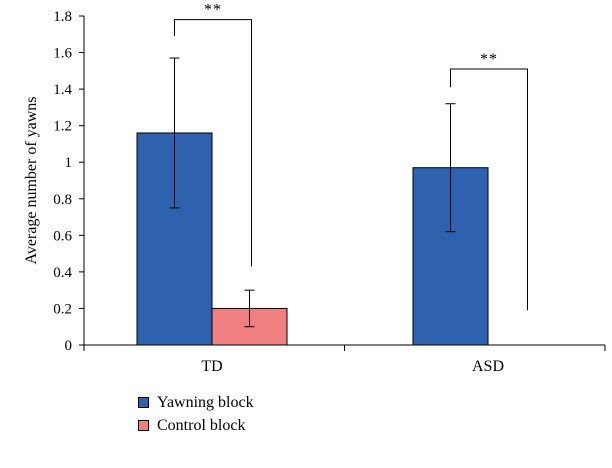  I want to click on y-tick-label: 0, so click(69, 346).